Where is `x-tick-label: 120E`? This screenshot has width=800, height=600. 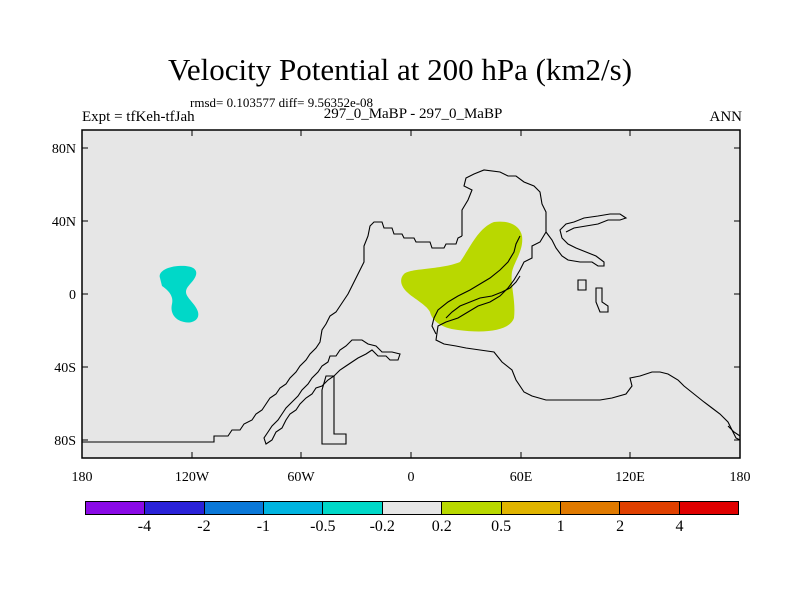
x-tick-label: 120E is located at coordinates (630, 477).